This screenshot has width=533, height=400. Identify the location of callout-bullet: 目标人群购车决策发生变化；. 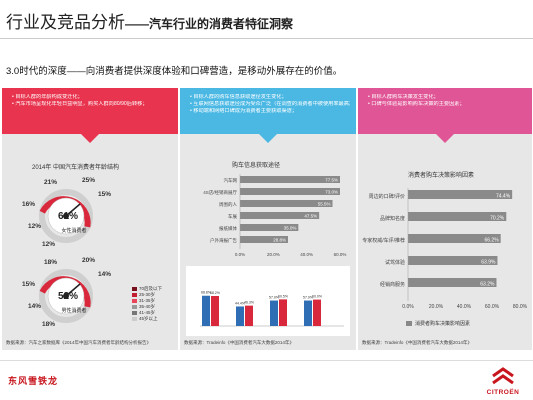
(447, 97).